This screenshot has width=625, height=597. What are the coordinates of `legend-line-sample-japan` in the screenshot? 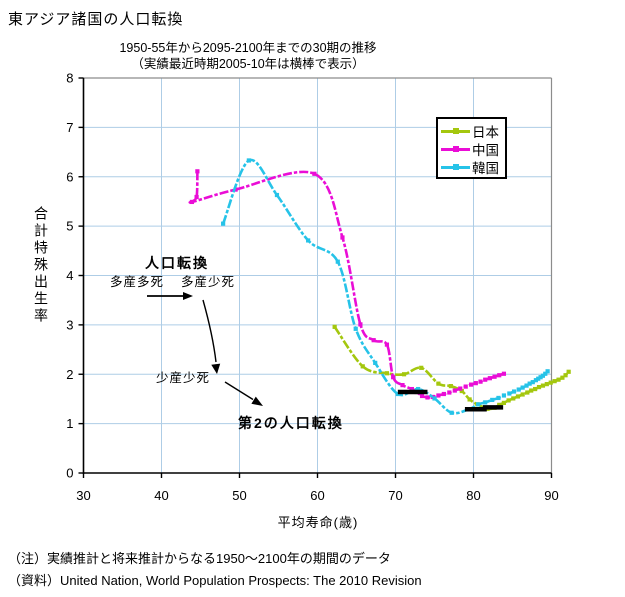 It's located at (455, 130).